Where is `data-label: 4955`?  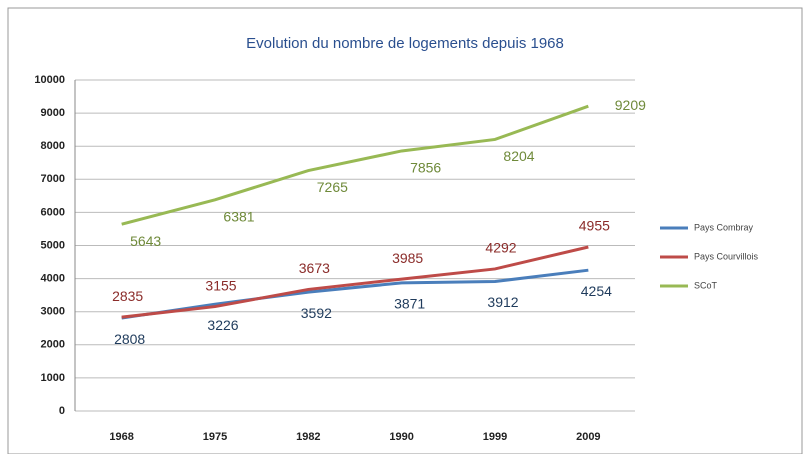 data-label: 4955 is located at coordinates (594, 226).